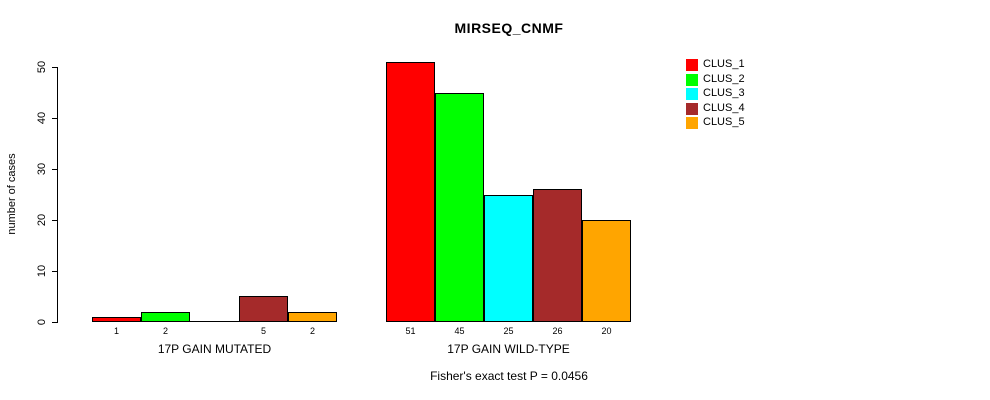  Describe the element at coordinates (508, 258) in the screenshot. I see `bar-clus_3-group2` at that location.